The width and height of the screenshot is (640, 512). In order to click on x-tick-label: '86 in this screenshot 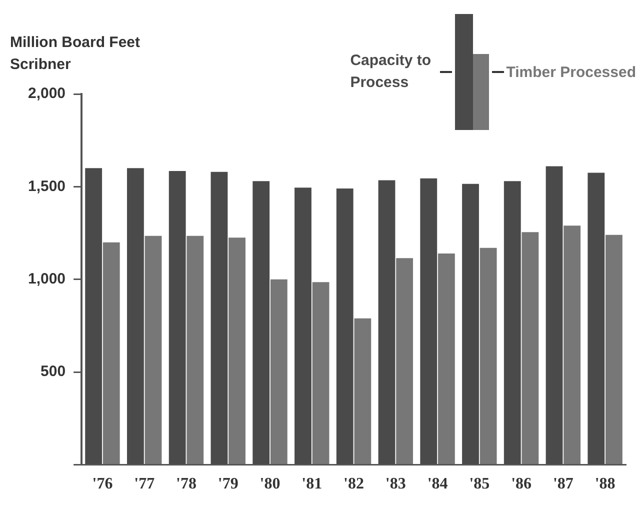, I will do `click(521, 484)`.